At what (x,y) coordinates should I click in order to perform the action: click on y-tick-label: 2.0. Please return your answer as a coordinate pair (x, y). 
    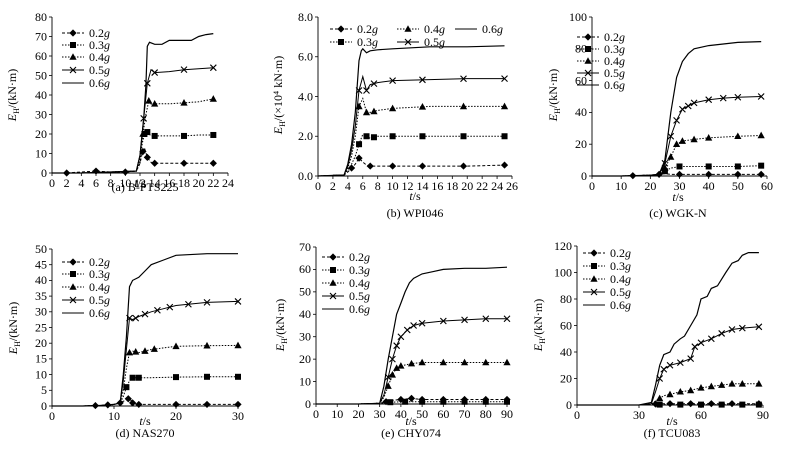
    Looking at the image, I should click on (305, 136).